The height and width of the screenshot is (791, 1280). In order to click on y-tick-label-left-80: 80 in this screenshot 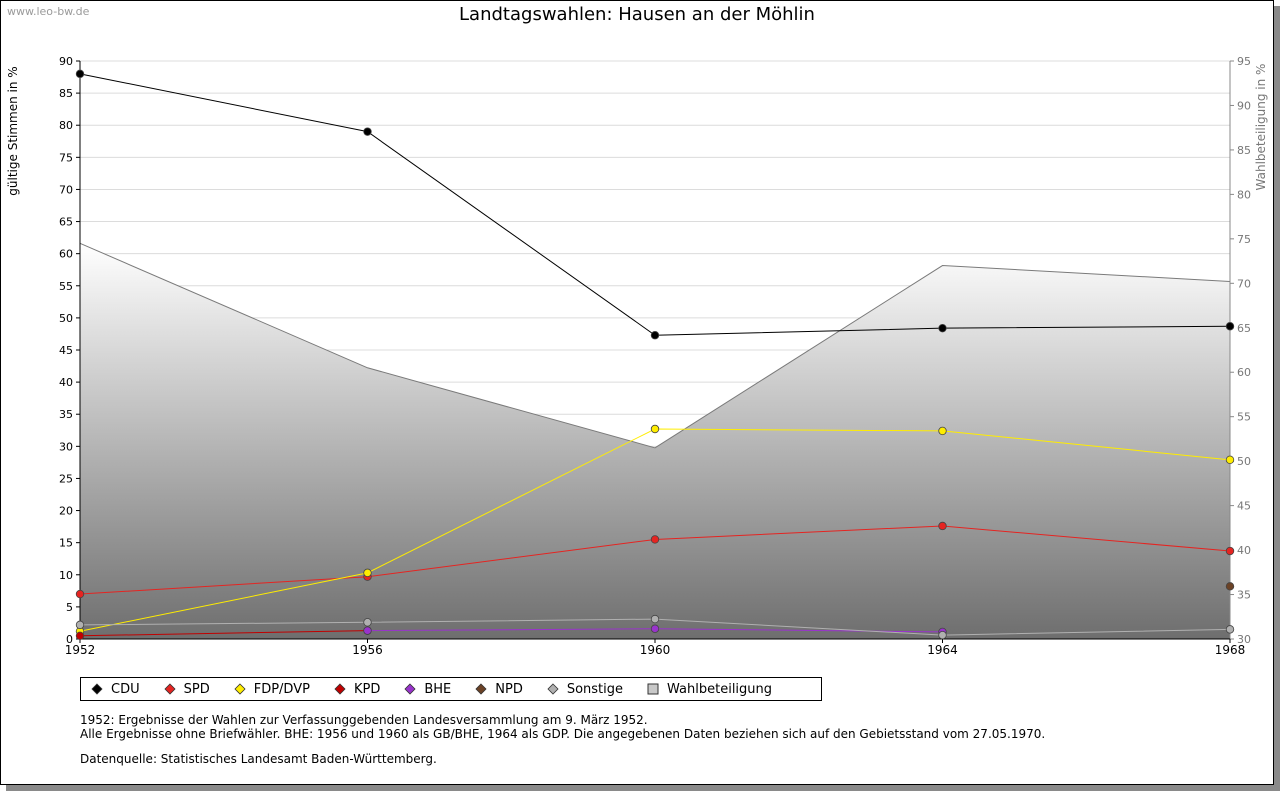, I will do `click(66, 125)`.